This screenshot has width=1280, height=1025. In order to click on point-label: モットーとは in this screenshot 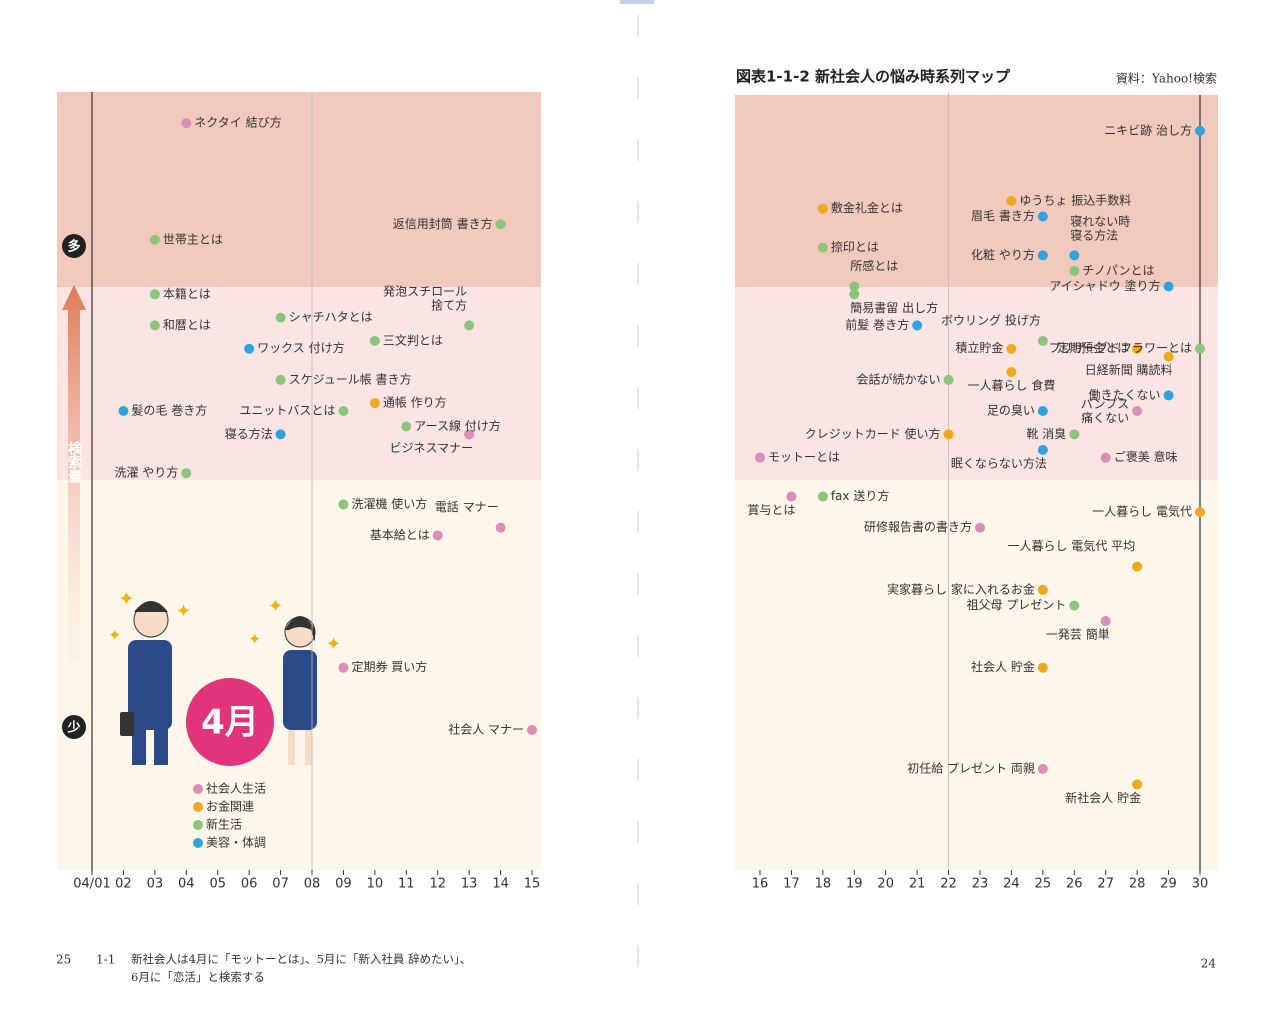, I will do `click(804, 457)`.